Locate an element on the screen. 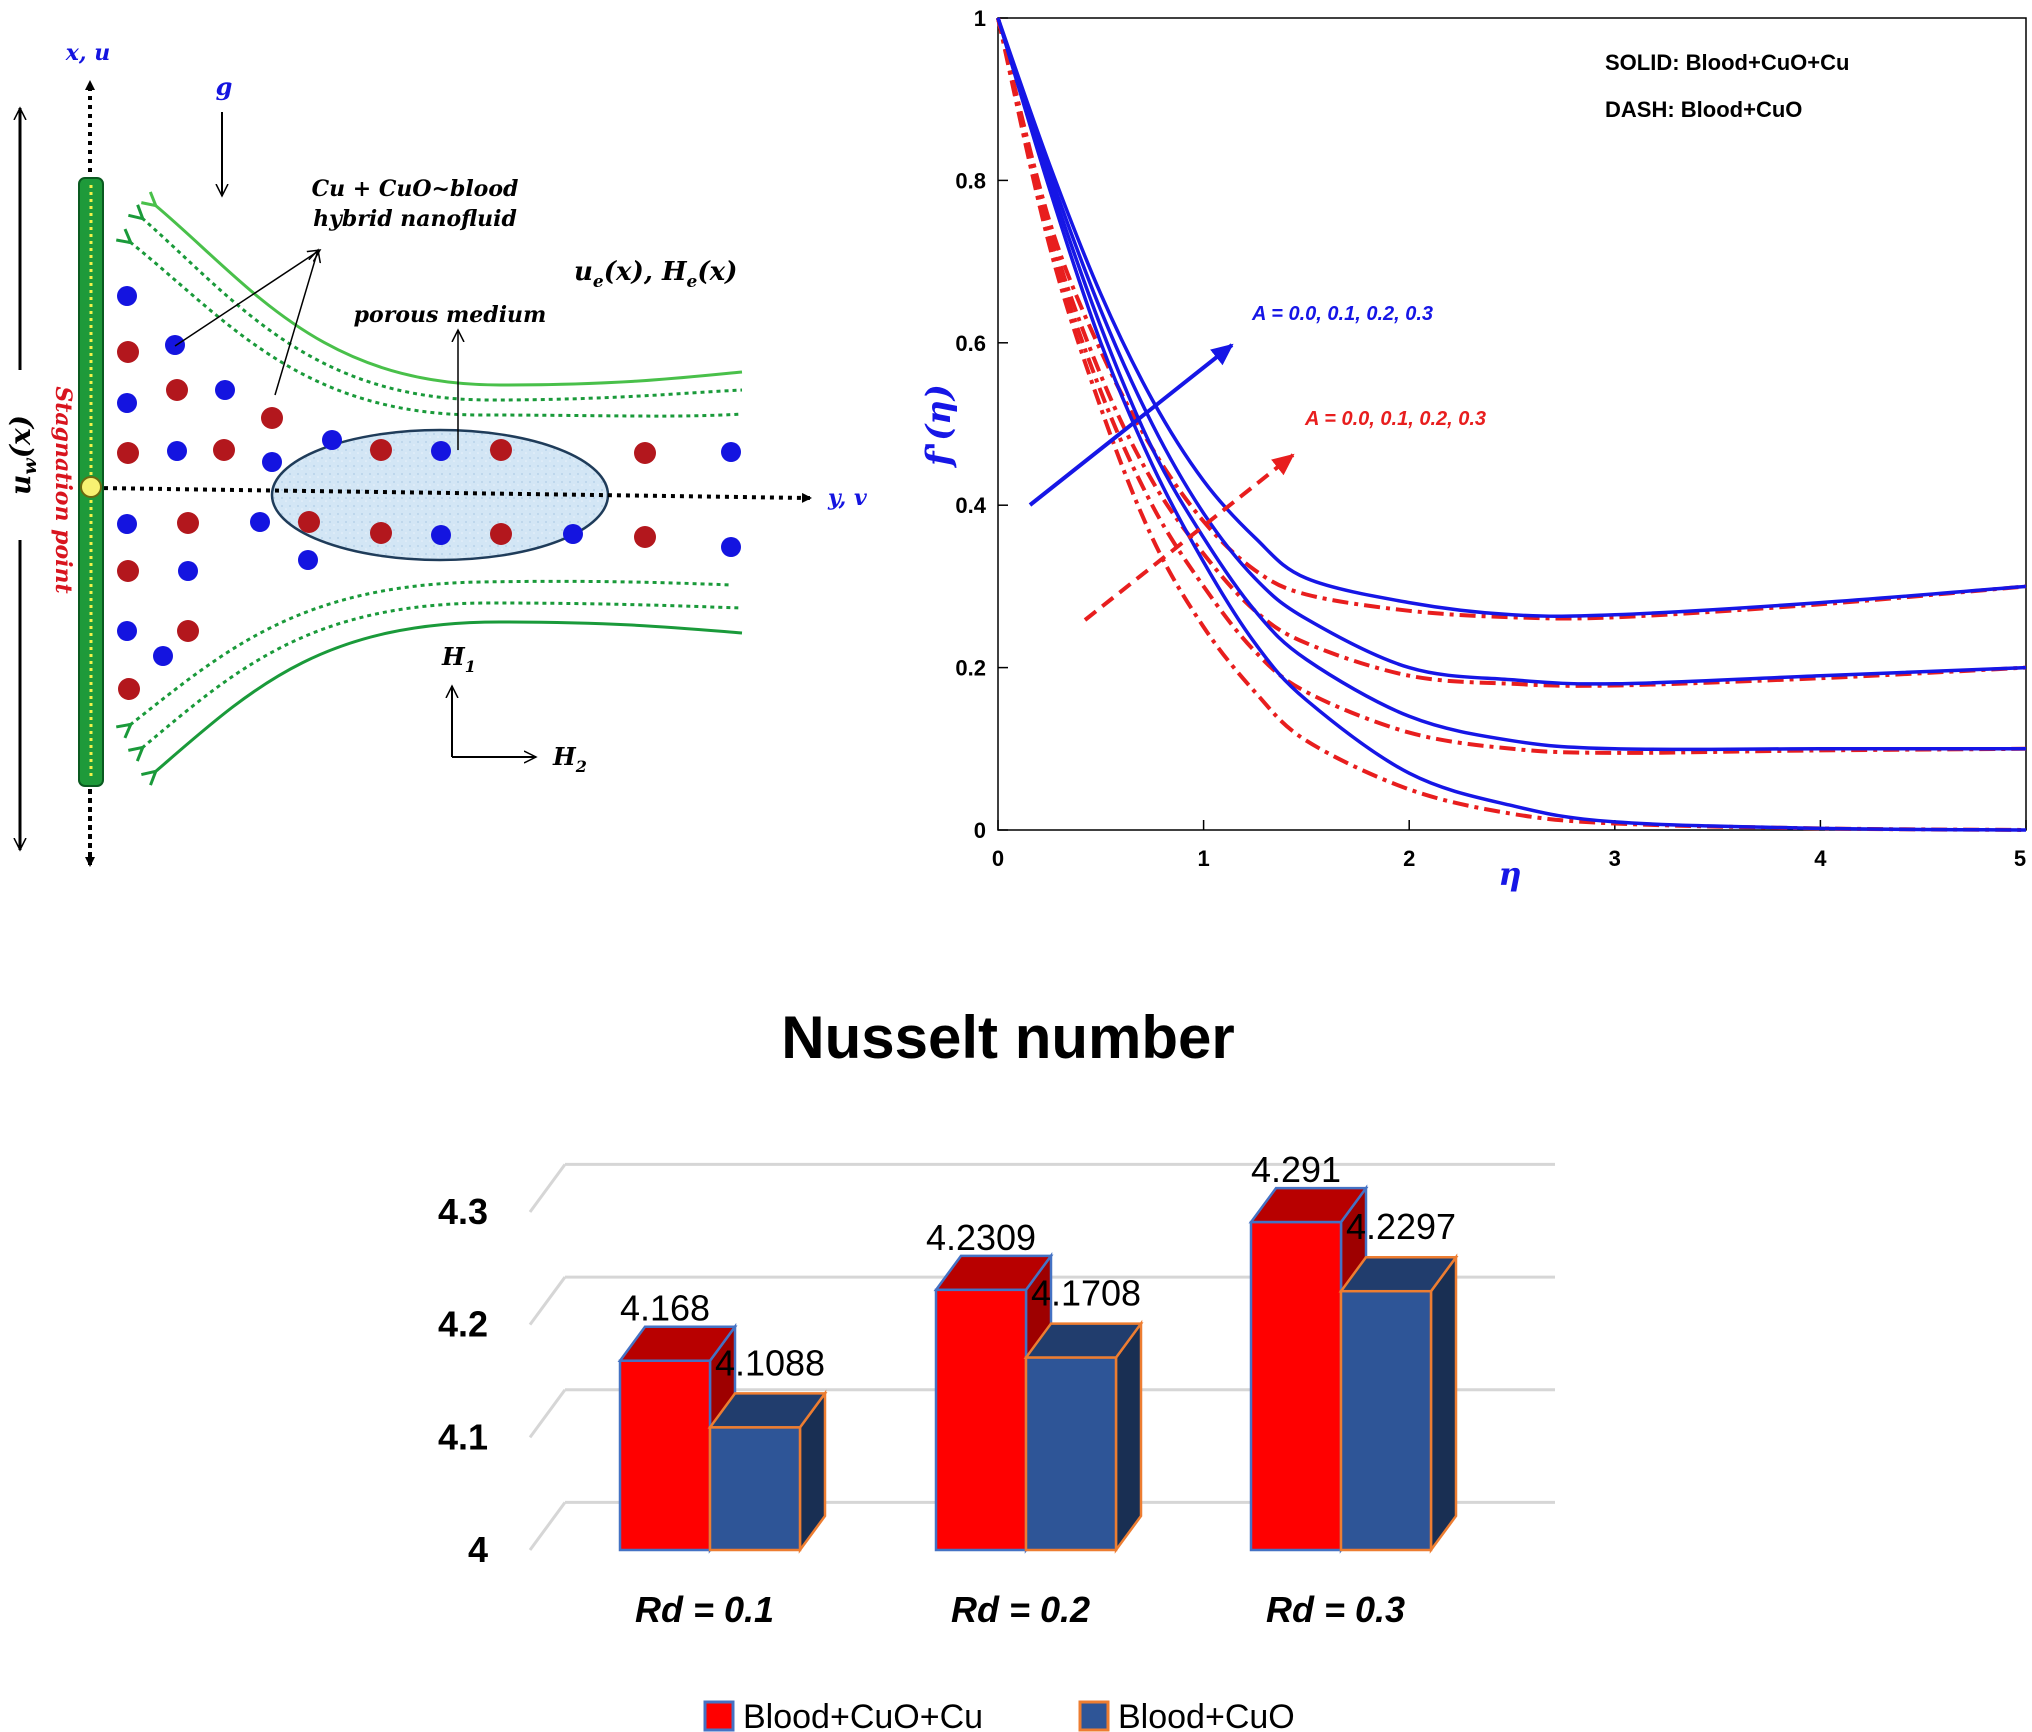 Image resolution: width=2032 pixels, height=1732 pixels. bar-categories: Rd = 0.1 Rd = 0.2 Rd = 0.3 is located at coordinates (1020, 1609).